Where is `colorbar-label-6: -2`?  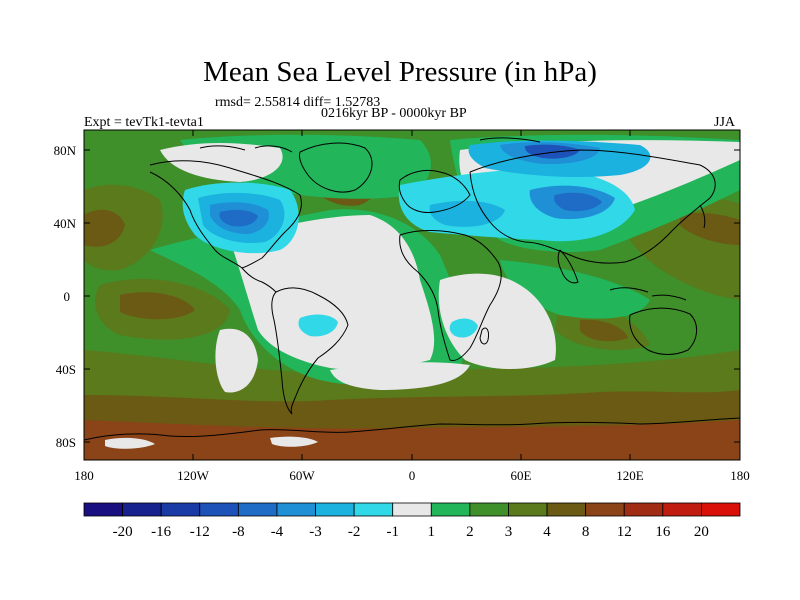
colorbar-label-6: -2 is located at coordinates (354, 532).